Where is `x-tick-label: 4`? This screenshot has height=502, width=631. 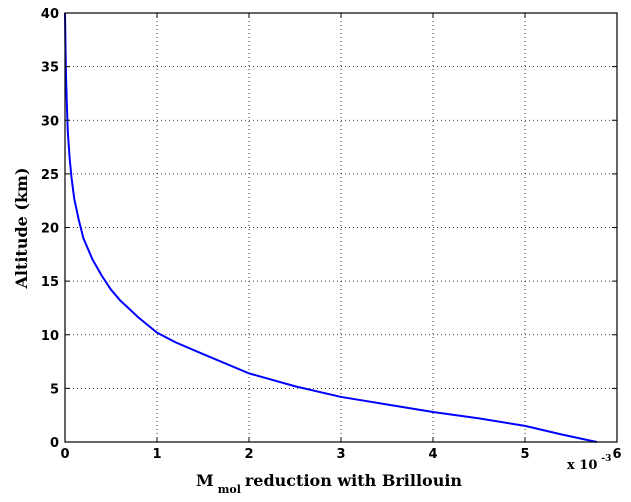
x-tick-label: 4 is located at coordinates (432, 454).